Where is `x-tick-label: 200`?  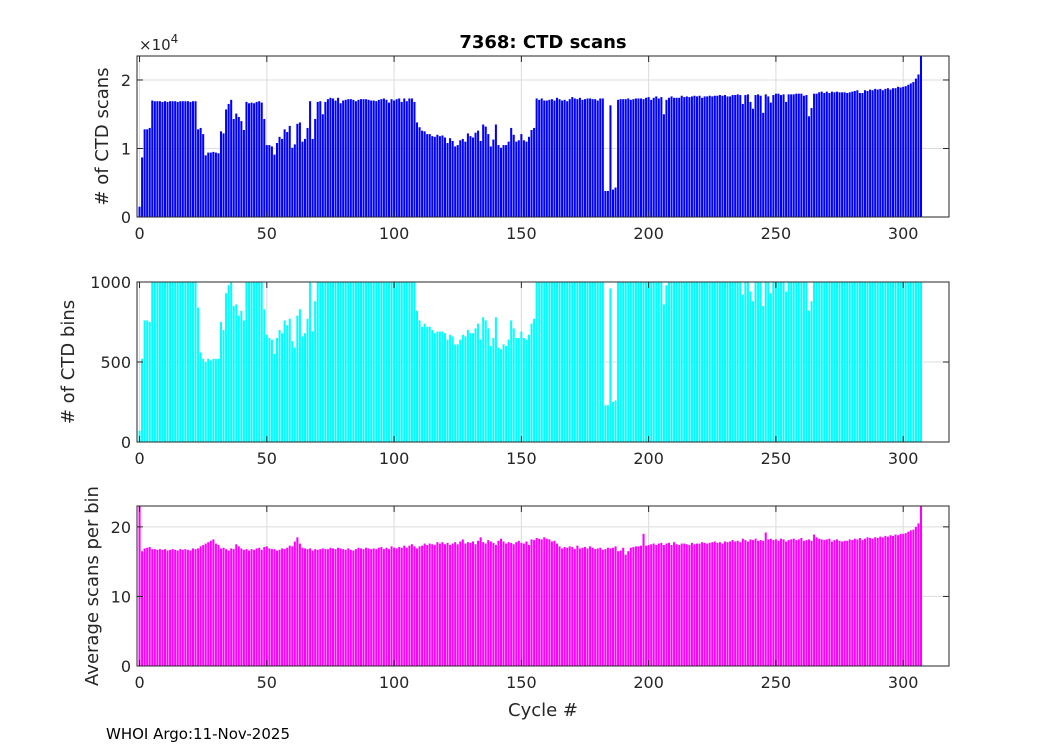 x-tick-label: 200 is located at coordinates (648, 682).